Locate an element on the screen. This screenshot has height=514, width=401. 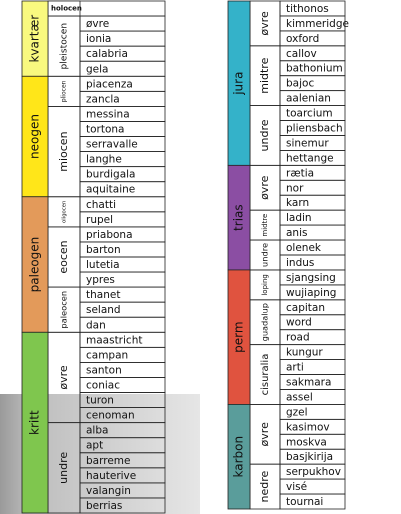
stage-label: arti is located at coordinates (295, 368).